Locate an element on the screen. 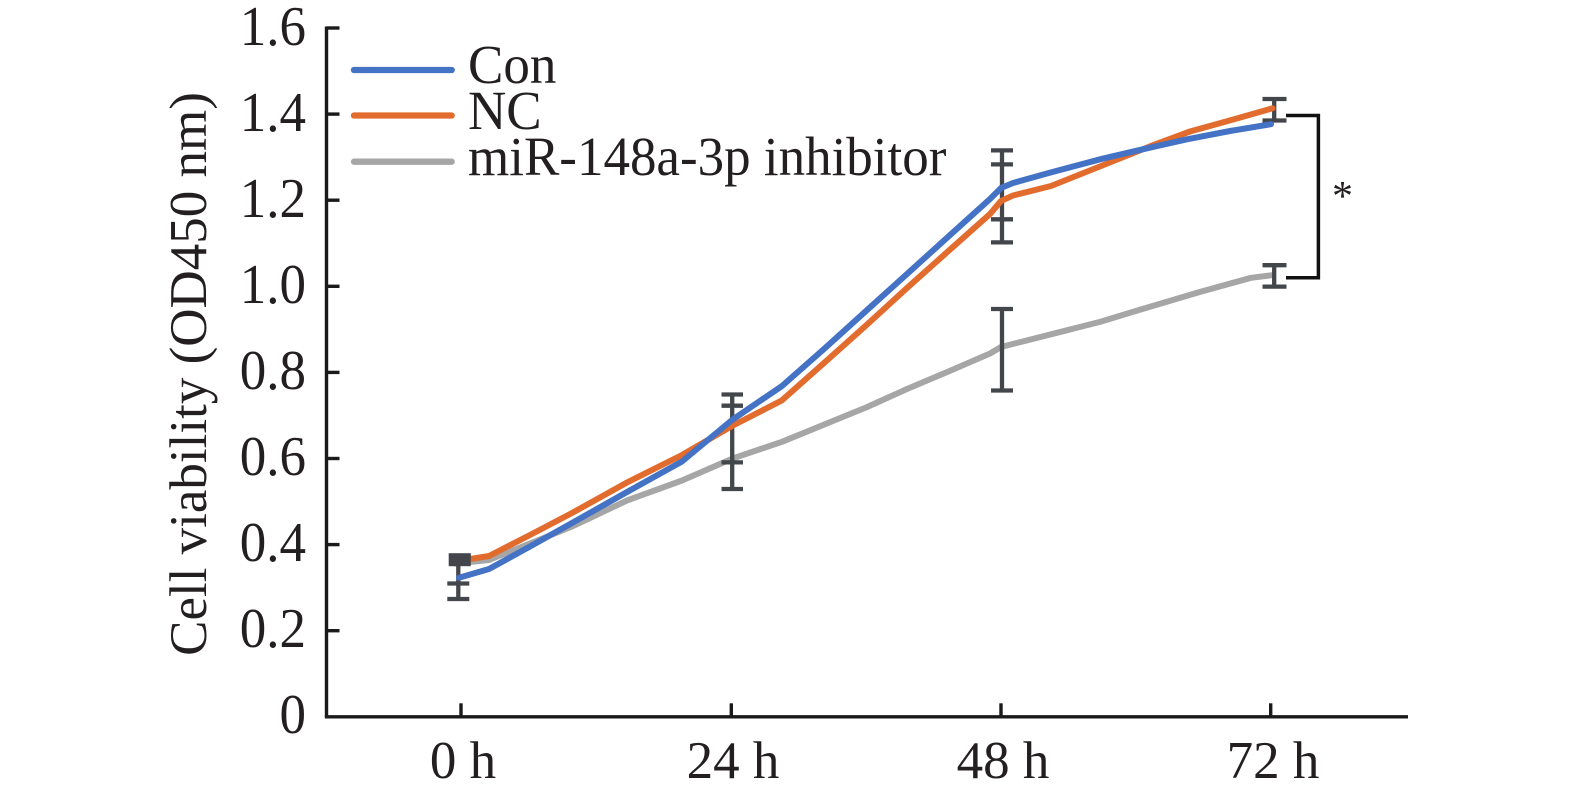  svg-text: 1.0 is located at coordinates (273, 284).